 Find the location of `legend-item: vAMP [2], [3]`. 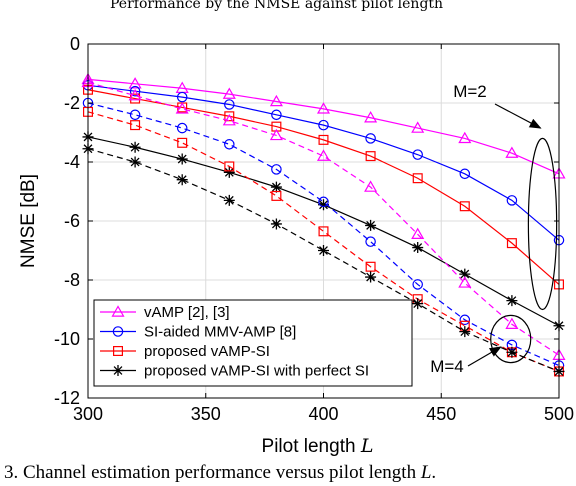

legend-item: vAMP [2], [3] is located at coordinates (165, 312).